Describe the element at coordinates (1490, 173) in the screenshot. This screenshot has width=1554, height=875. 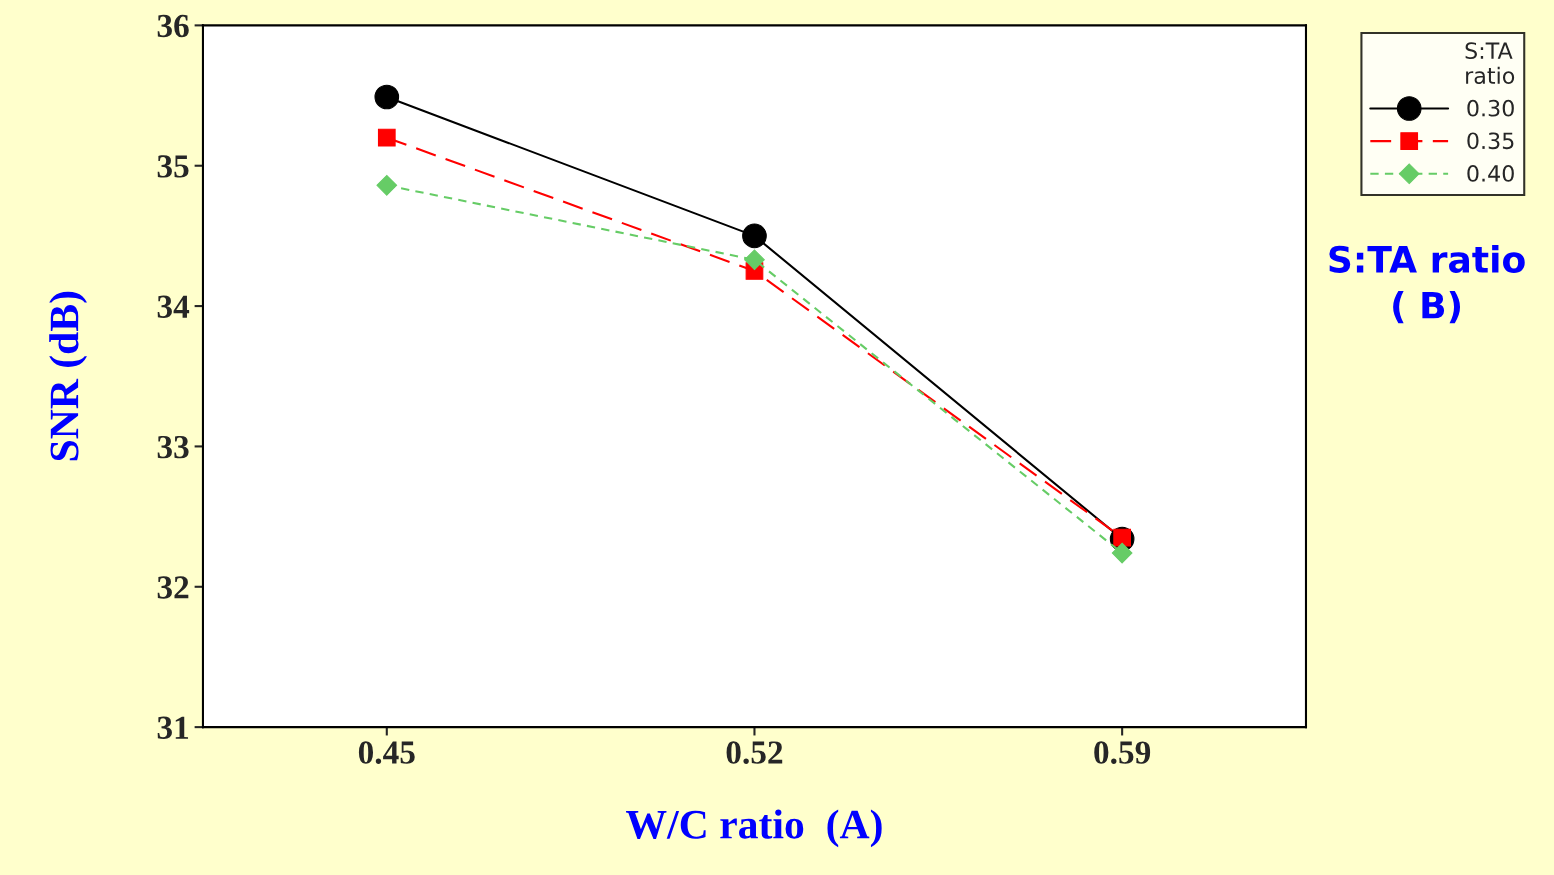
I see `legend-label: 0.40` at that location.